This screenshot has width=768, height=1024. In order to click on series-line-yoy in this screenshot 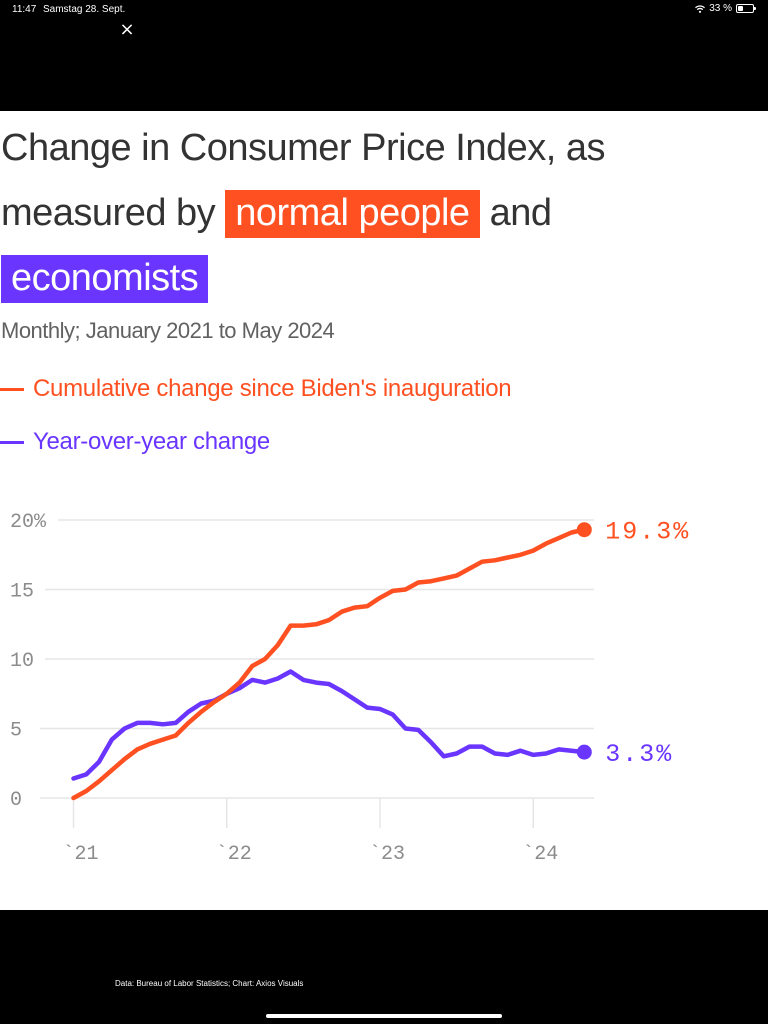, I will do `click(329, 725)`.